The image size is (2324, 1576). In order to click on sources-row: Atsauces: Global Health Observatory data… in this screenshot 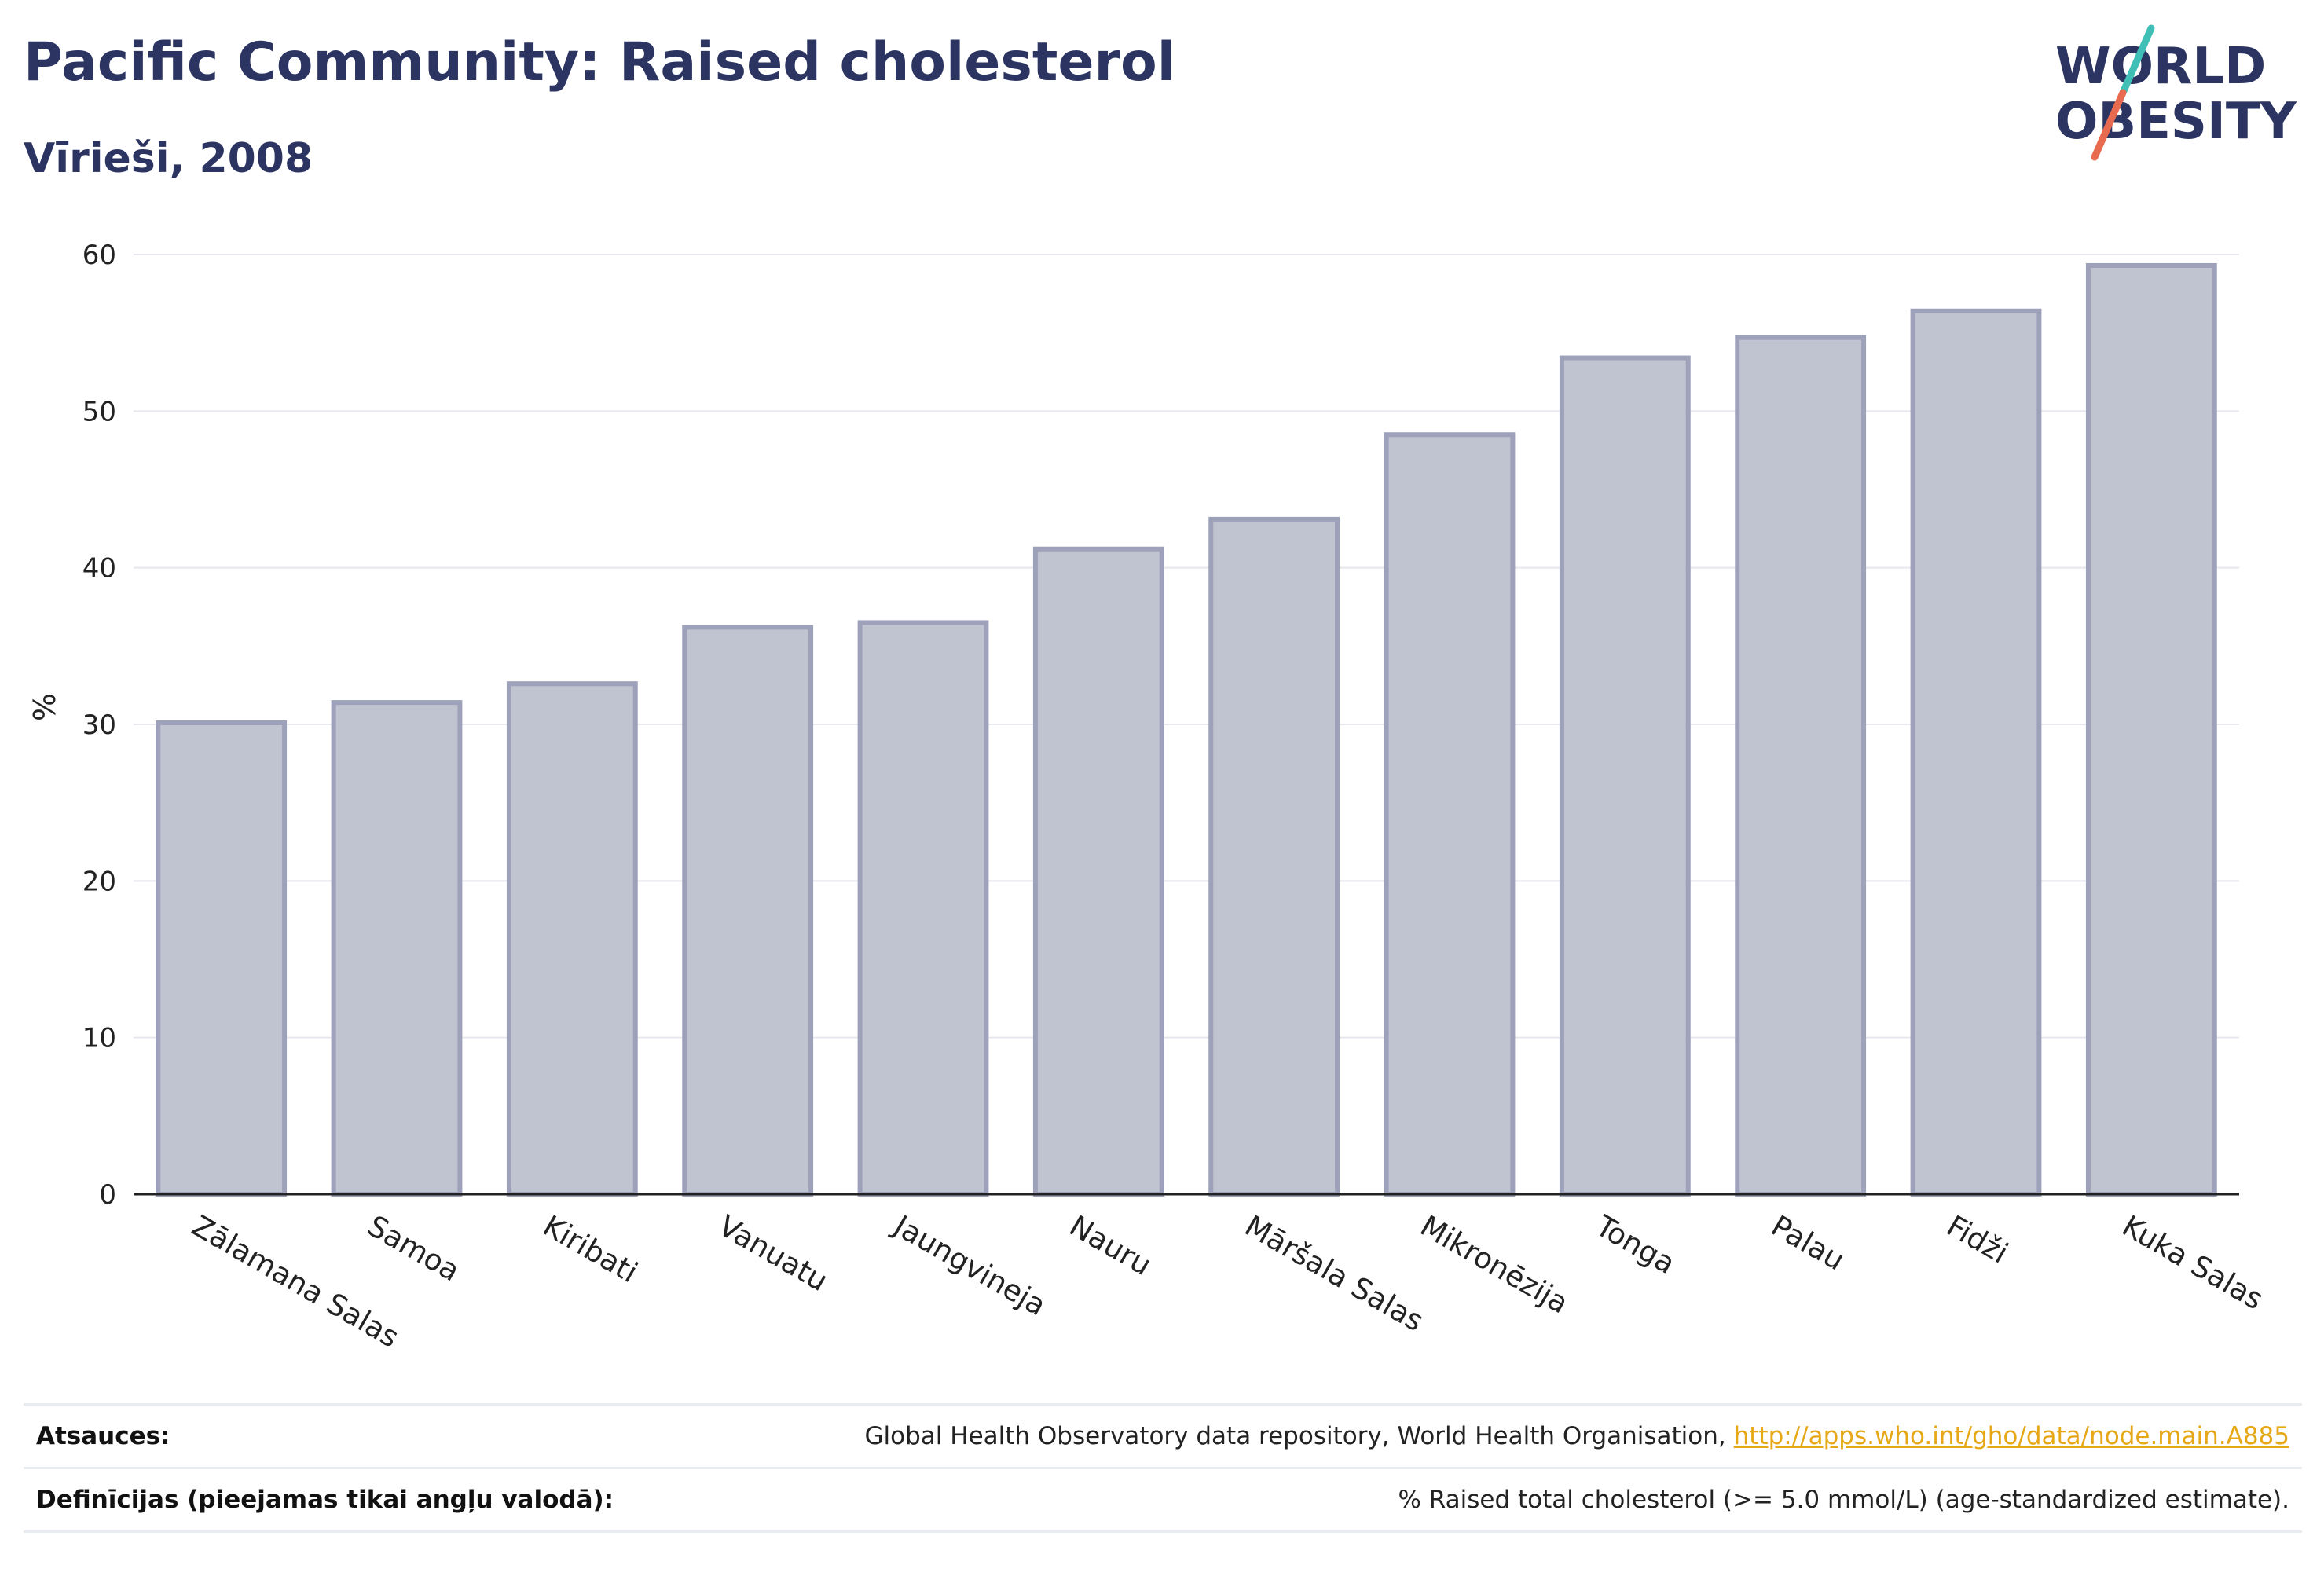, I will do `click(1163, 1435)`.